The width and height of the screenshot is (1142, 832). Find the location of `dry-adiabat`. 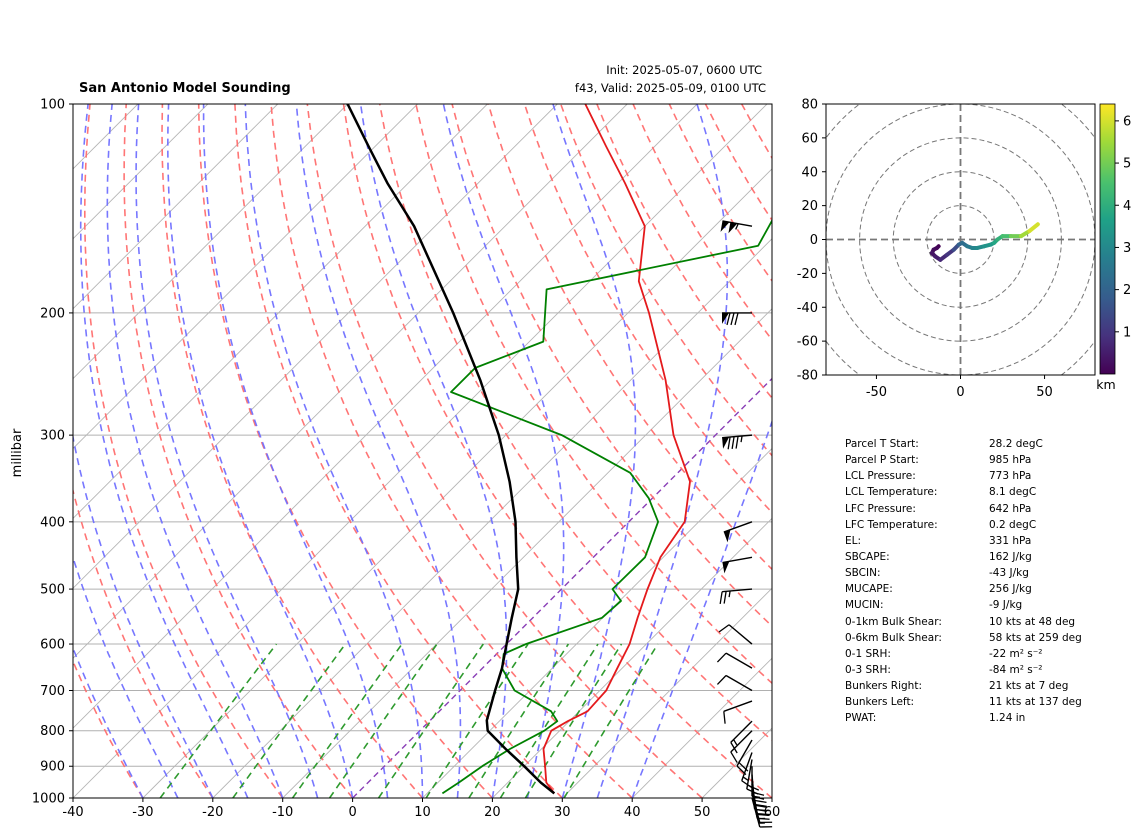

dry-adiabat is located at coordinates (665, 280).